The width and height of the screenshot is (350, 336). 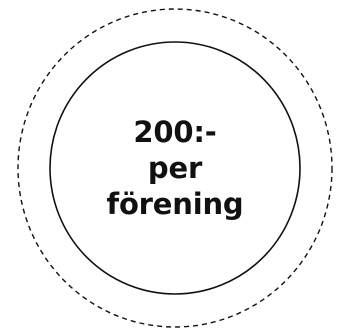 I want to click on price-text: 200:-, so click(x=175, y=132).